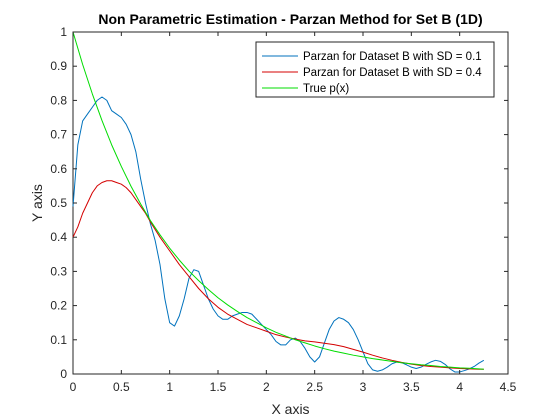  I want to click on y-tick-label-9: 0.9, so click(58, 66).